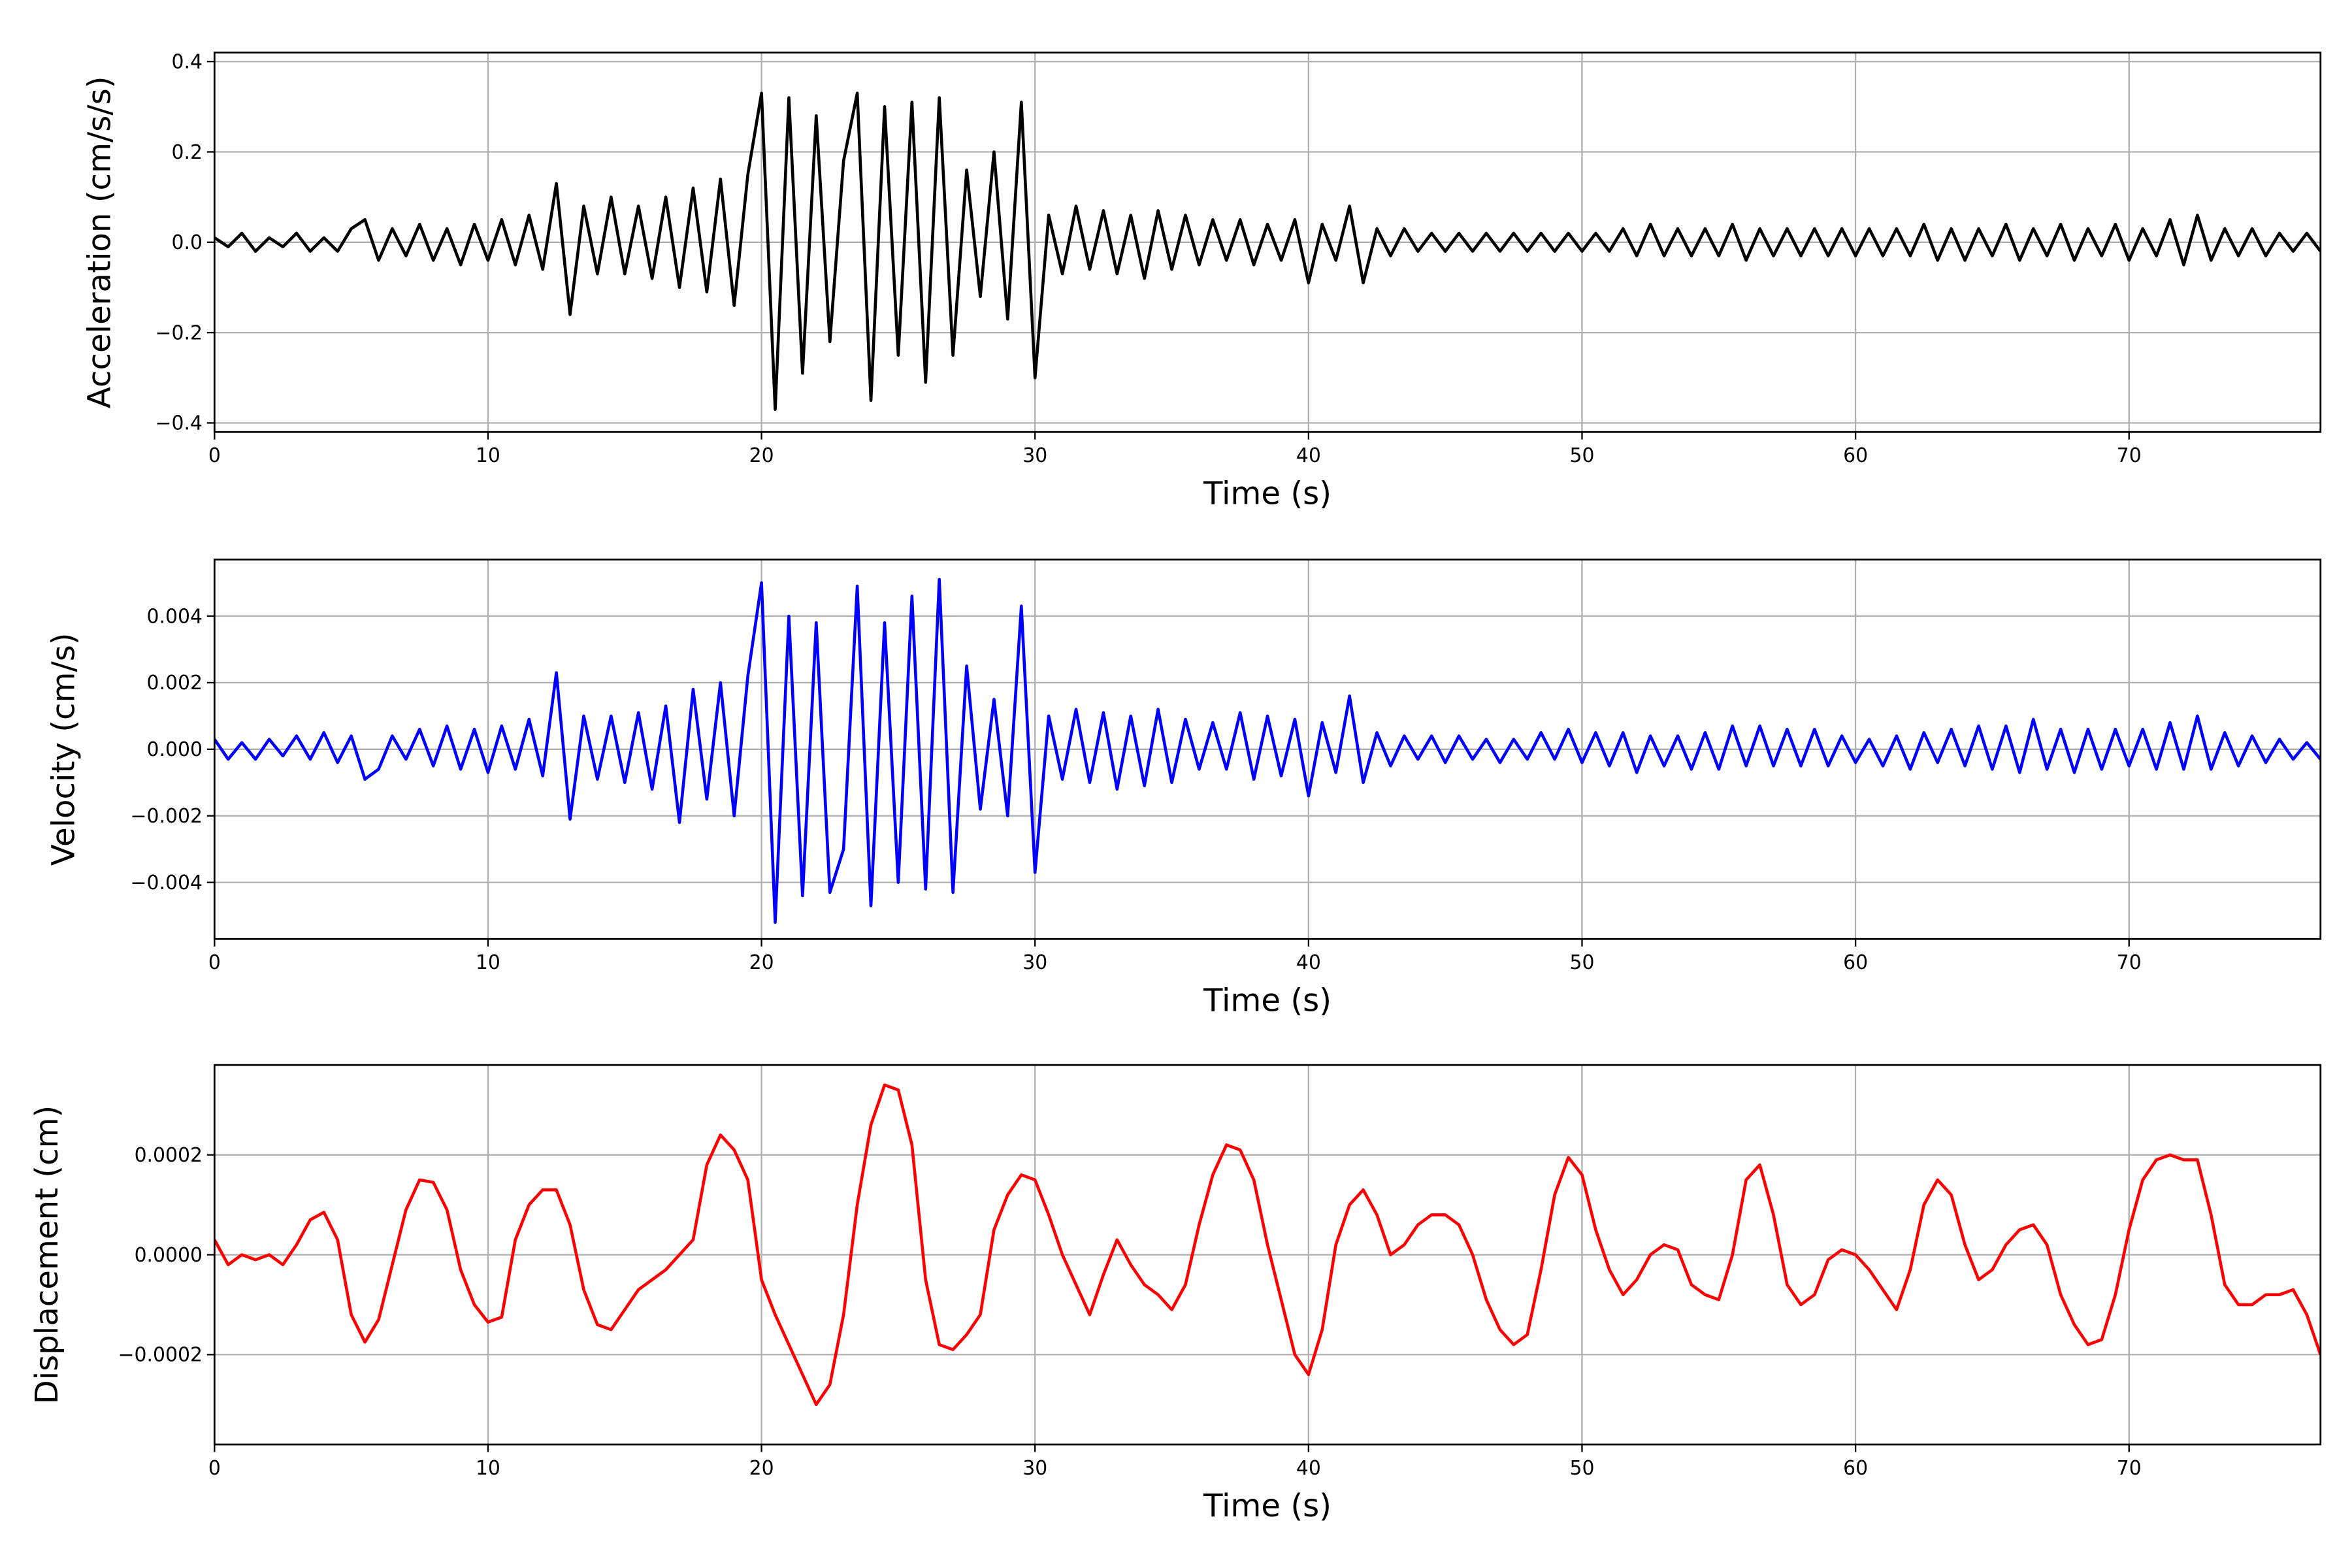  What do you see at coordinates (63, 749) in the screenshot?
I see `y-axis-label: Velocity (cm/s)` at bounding box center [63, 749].